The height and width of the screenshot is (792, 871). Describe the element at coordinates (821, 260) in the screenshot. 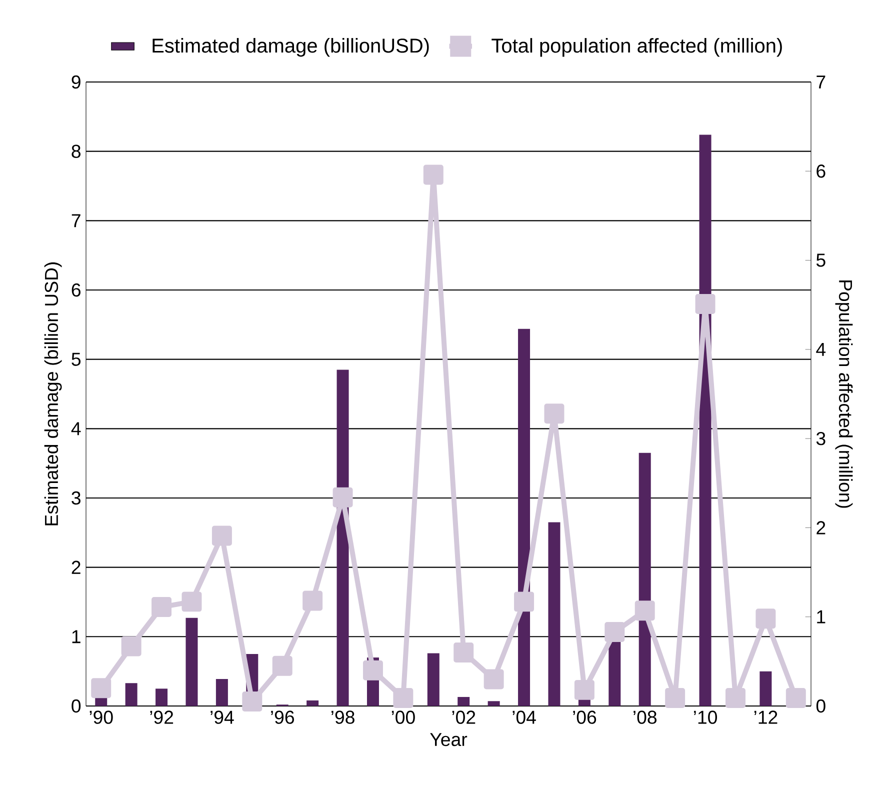

I see `y2-tick-label: 5` at that location.